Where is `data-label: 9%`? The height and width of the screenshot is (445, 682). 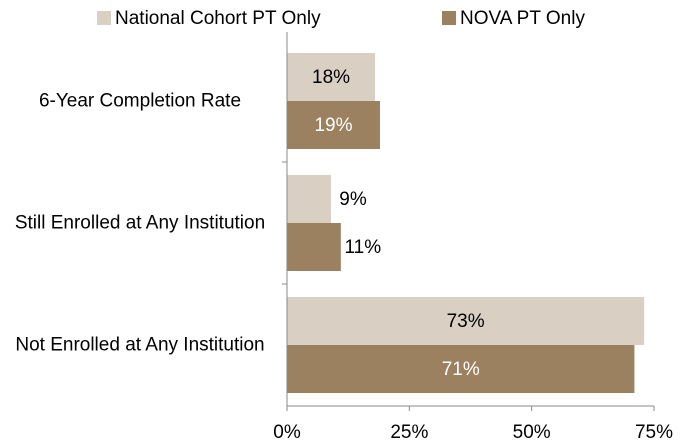
data-label: 9% is located at coordinates (353, 199).